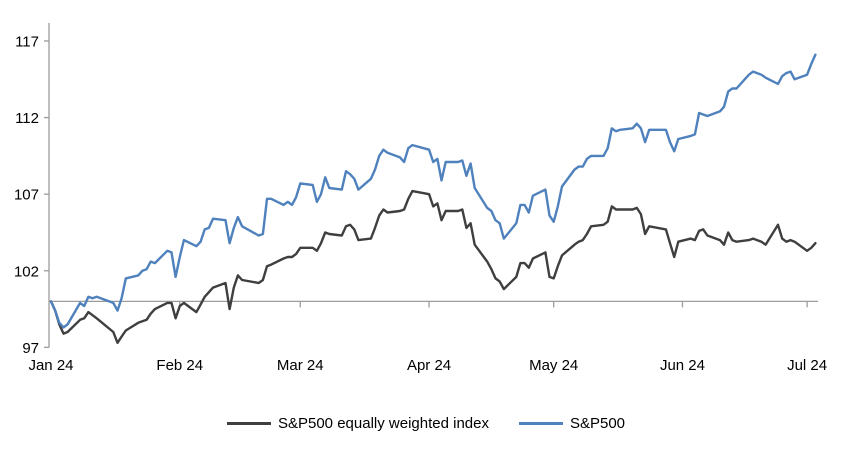 This screenshot has height=453, width=852. Describe the element at coordinates (553, 365) in the screenshot. I see `x-tick-label: May 24` at that location.